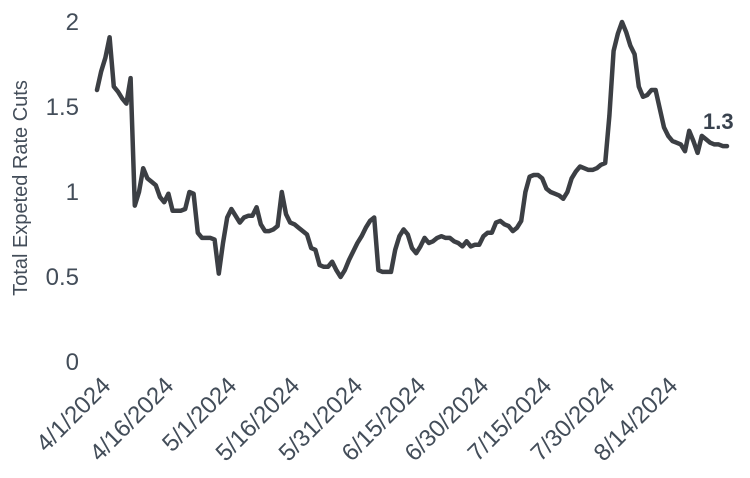 The width and height of the screenshot is (750, 478). Describe the element at coordinates (72, 362) in the screenshot. I see `y-tick-label: 0` at that location.